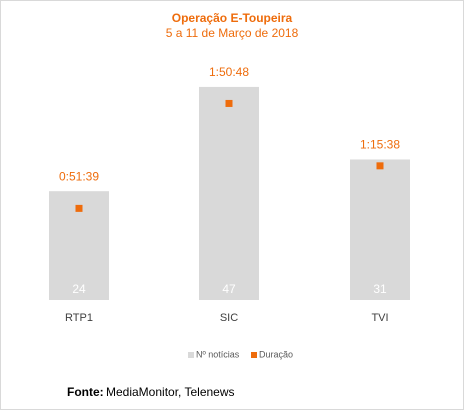 The width and height of the screenshot is (464, 410). Describe the element at coordinates (170, 392) in the screenshot. I see `source: MediaMonitor, Telenews` at that location.